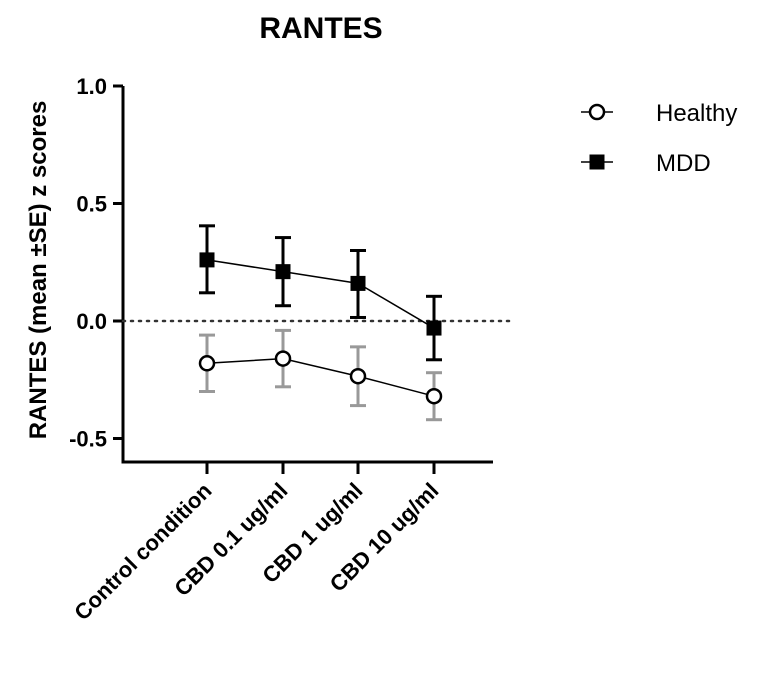 This screenshot has height=673, width=764. What do you see at coordinates (142, 551) in the screenshot?
I see `x-category-label: Control condition` at bounding box center [142, 551].